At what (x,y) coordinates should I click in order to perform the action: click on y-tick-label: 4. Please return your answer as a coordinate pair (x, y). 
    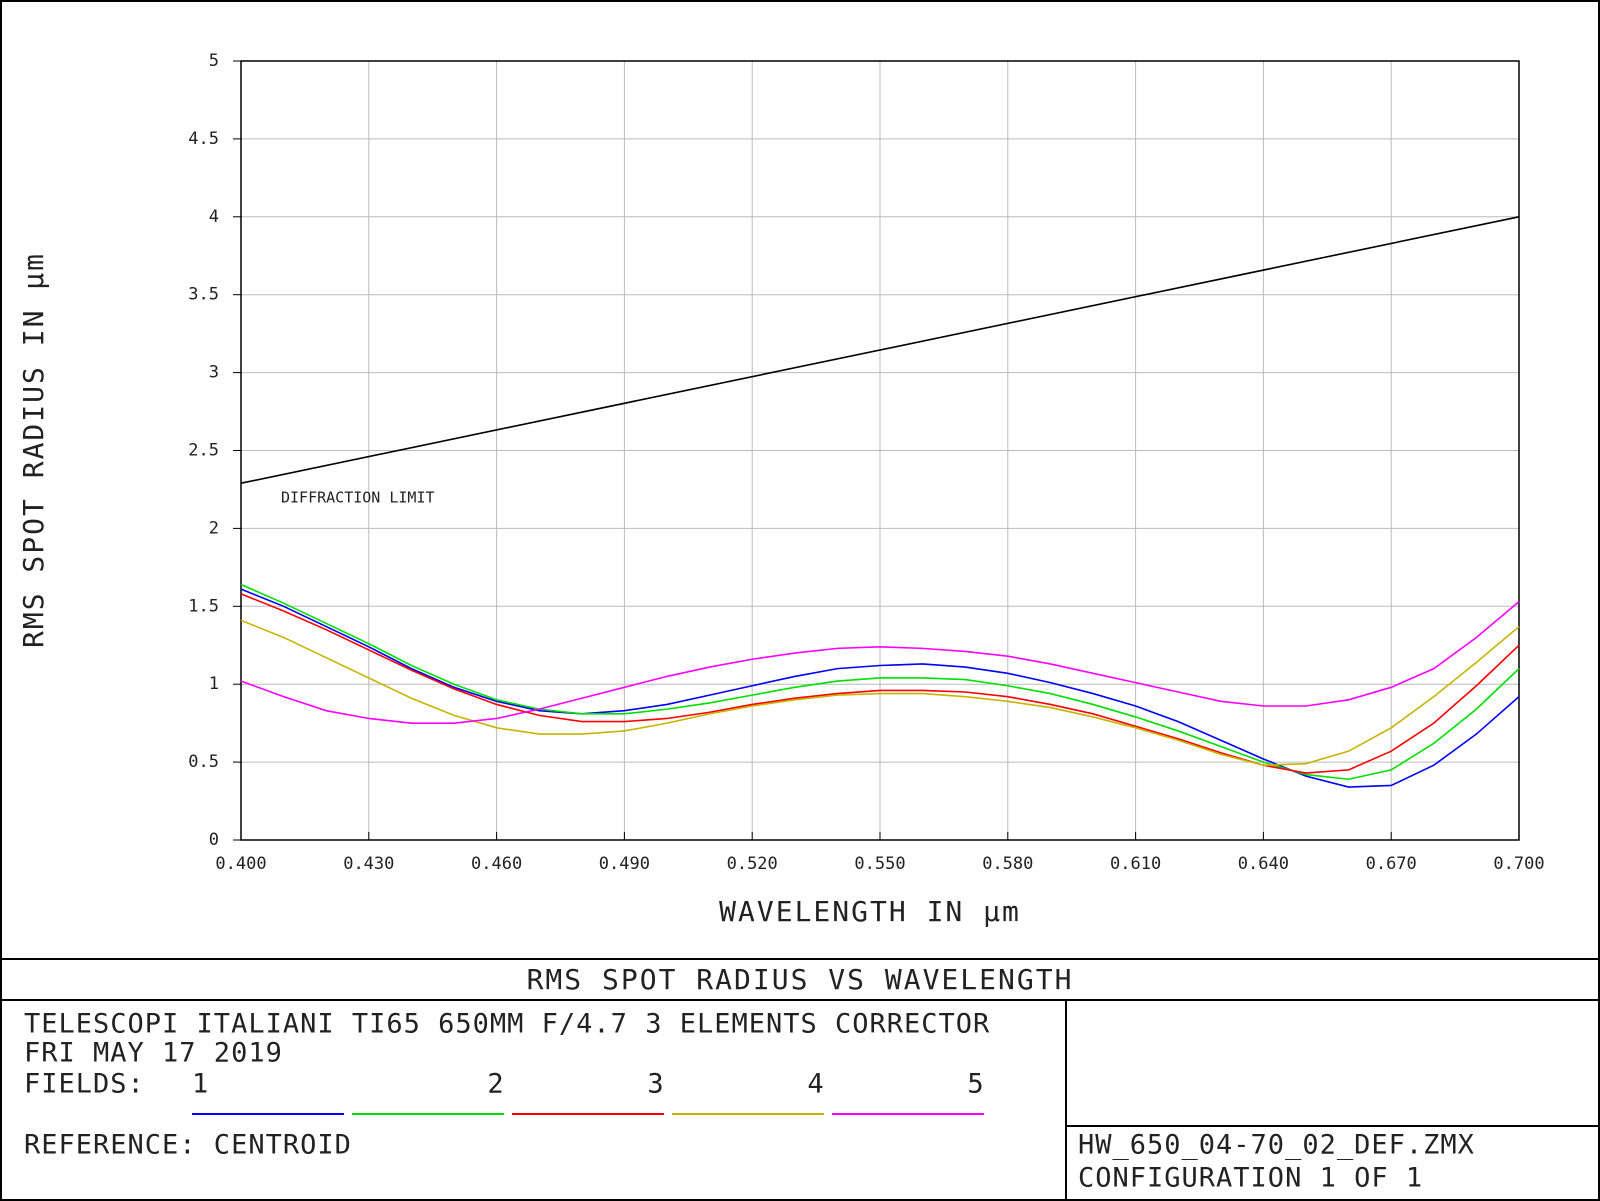
    Looking at the image, I should click on (214, 217).